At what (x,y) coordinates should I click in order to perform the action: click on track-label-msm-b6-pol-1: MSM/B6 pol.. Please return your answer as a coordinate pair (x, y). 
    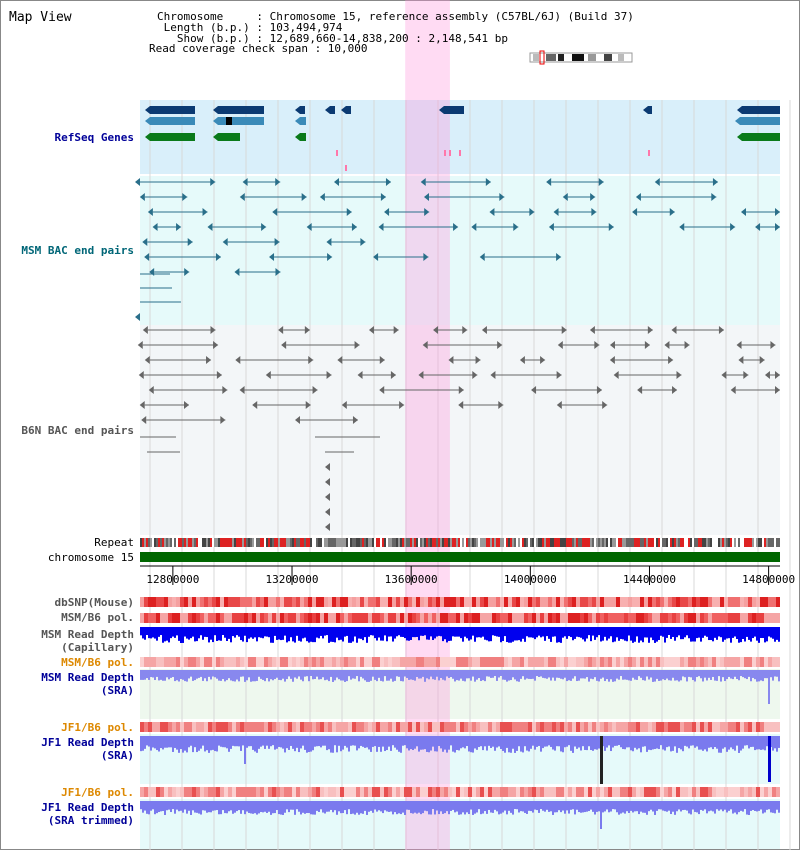
    Looking at the image, I should click on (97, 617).